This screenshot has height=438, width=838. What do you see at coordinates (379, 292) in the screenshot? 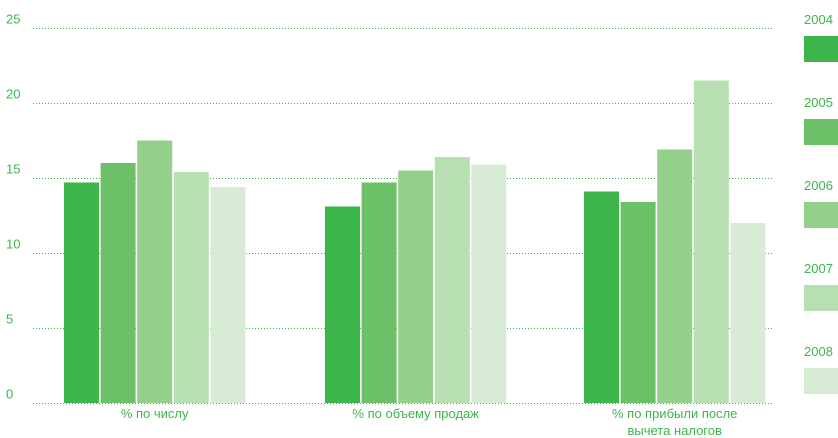
I see `bar-2005-cat2` at bounding box center [379, 292].